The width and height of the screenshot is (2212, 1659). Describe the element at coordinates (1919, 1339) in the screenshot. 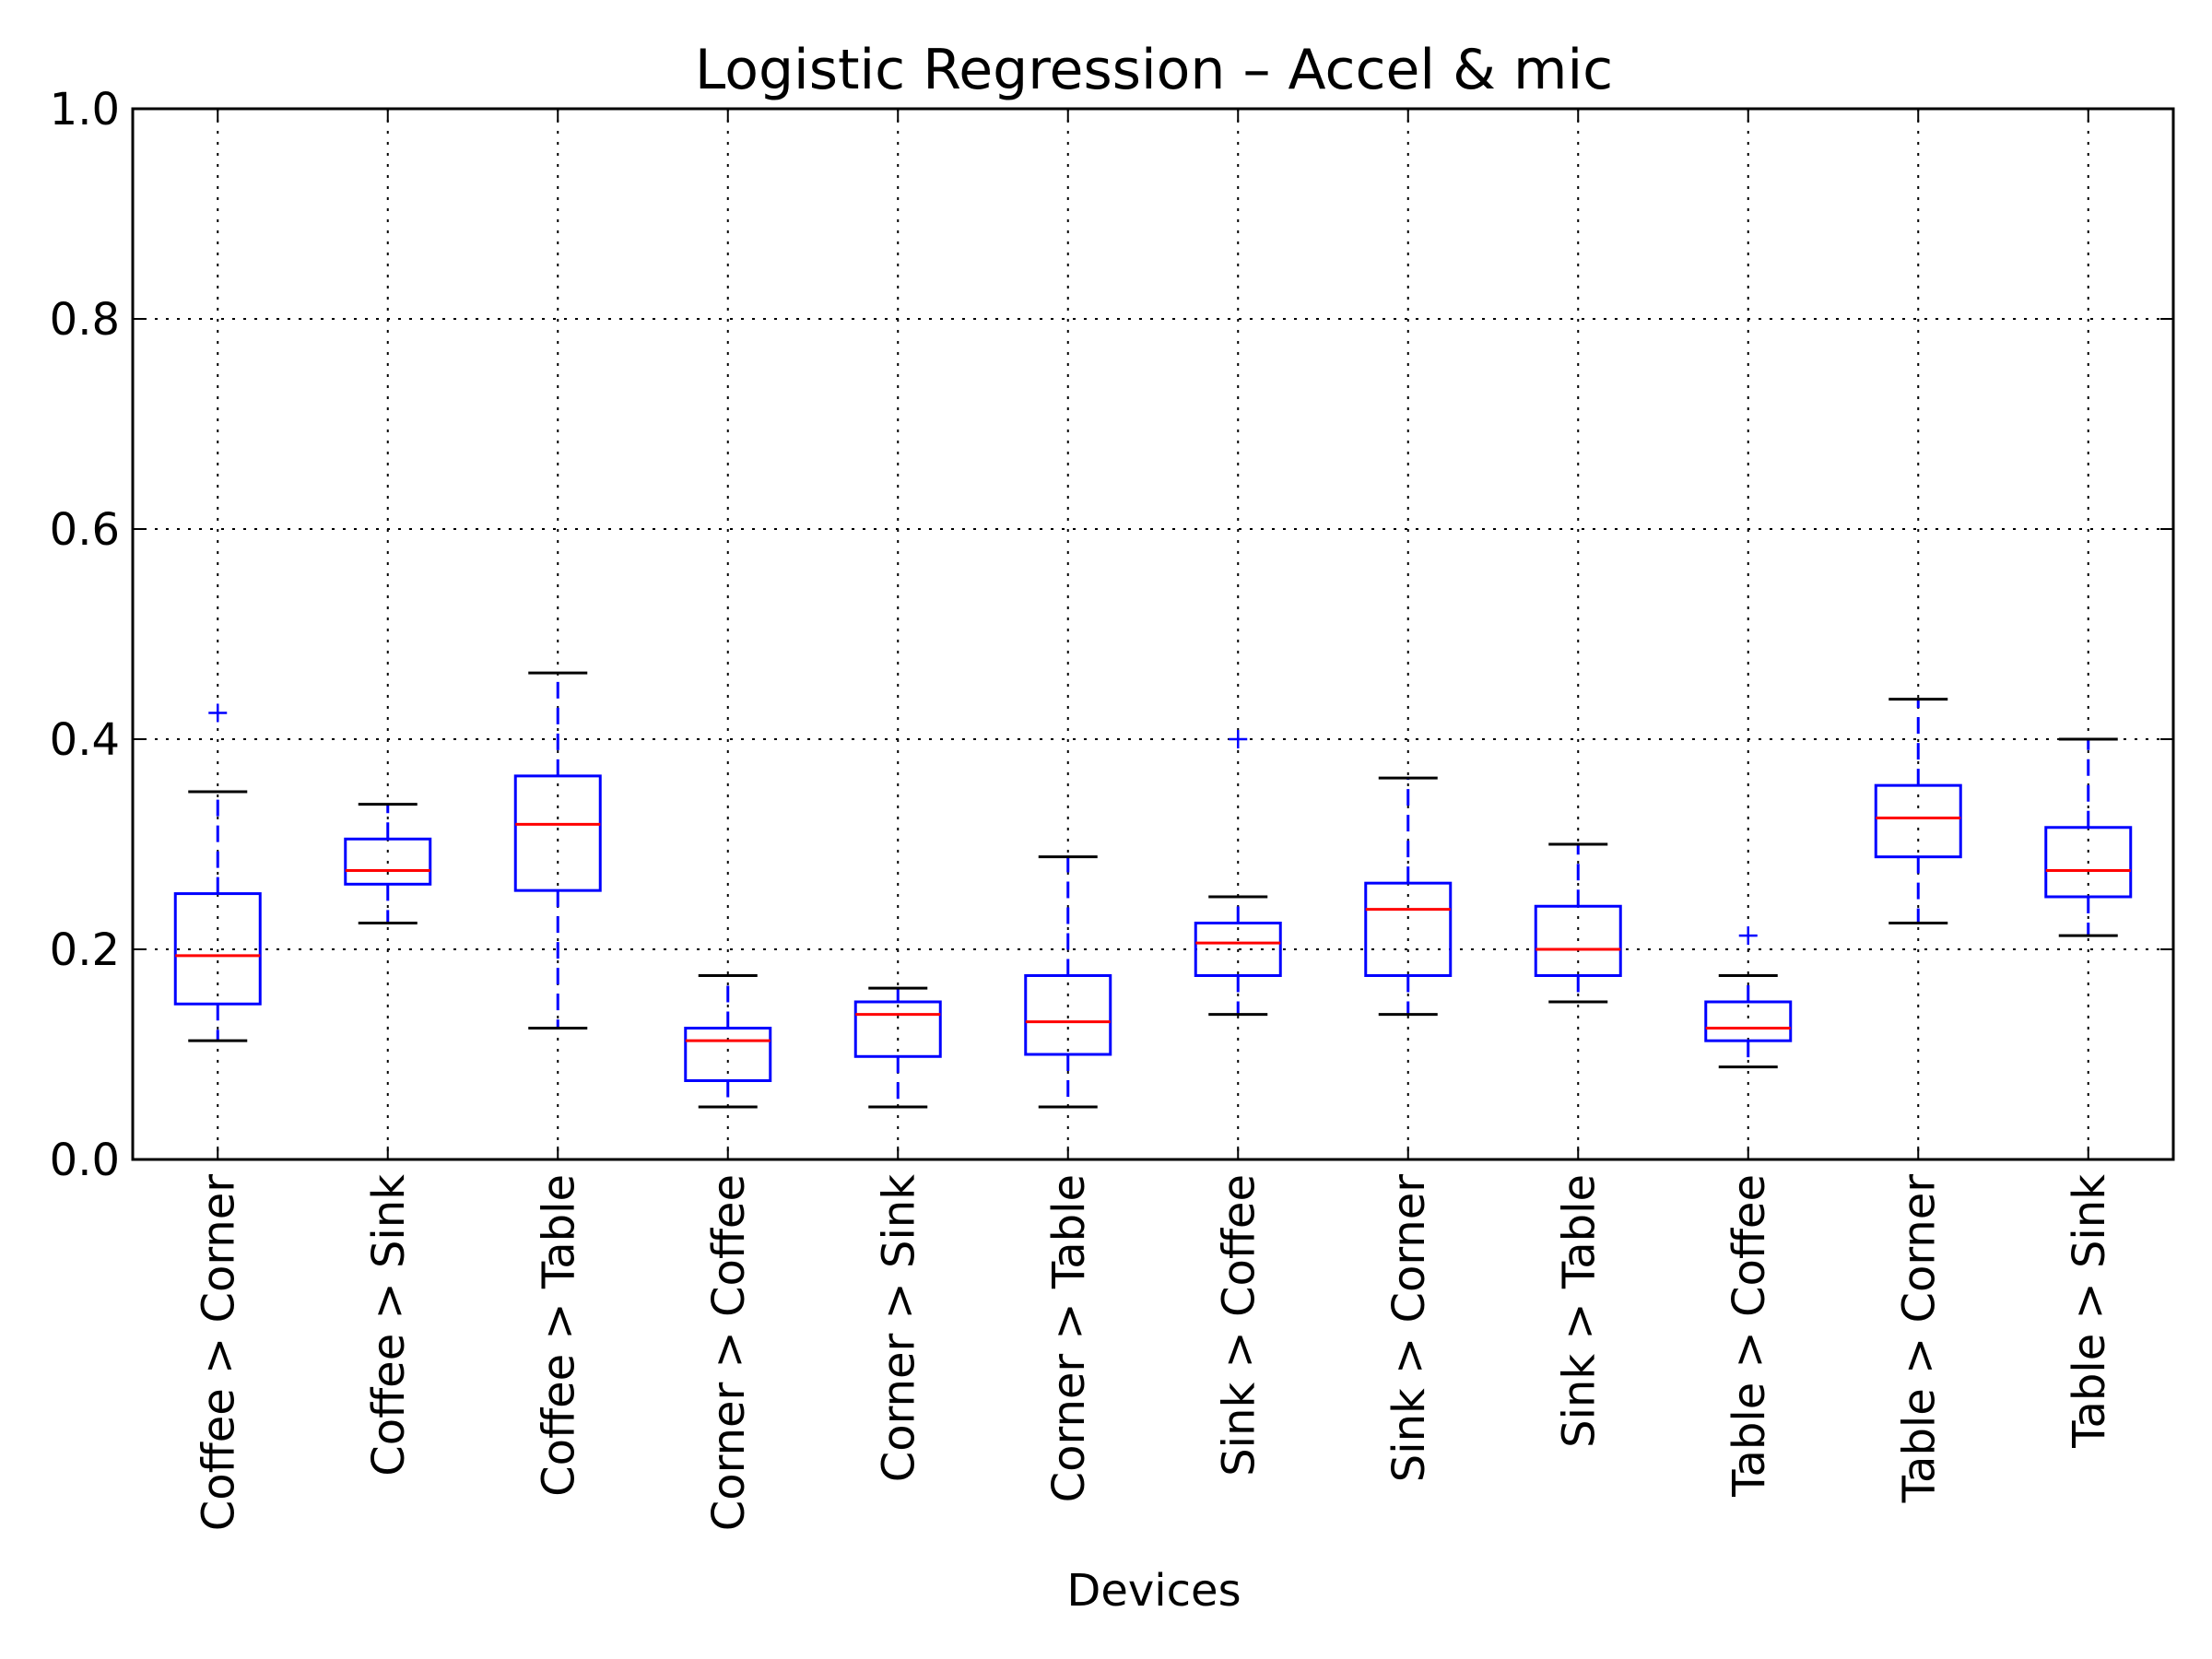

I see `x-tick-label: Table > Corner` at that location.